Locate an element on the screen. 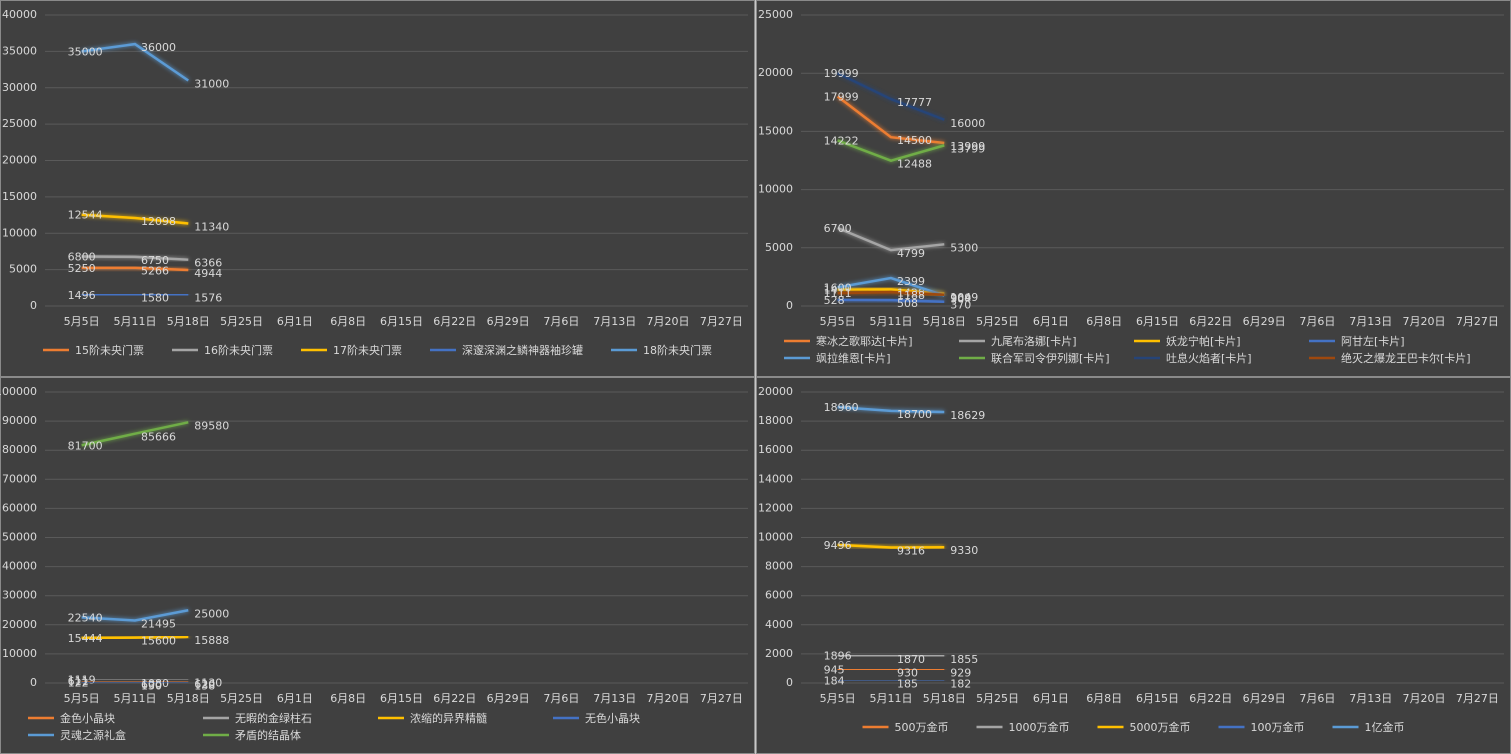 The image size is (1511, 754). data-label: 15600 is located at coordinates (158, 641).